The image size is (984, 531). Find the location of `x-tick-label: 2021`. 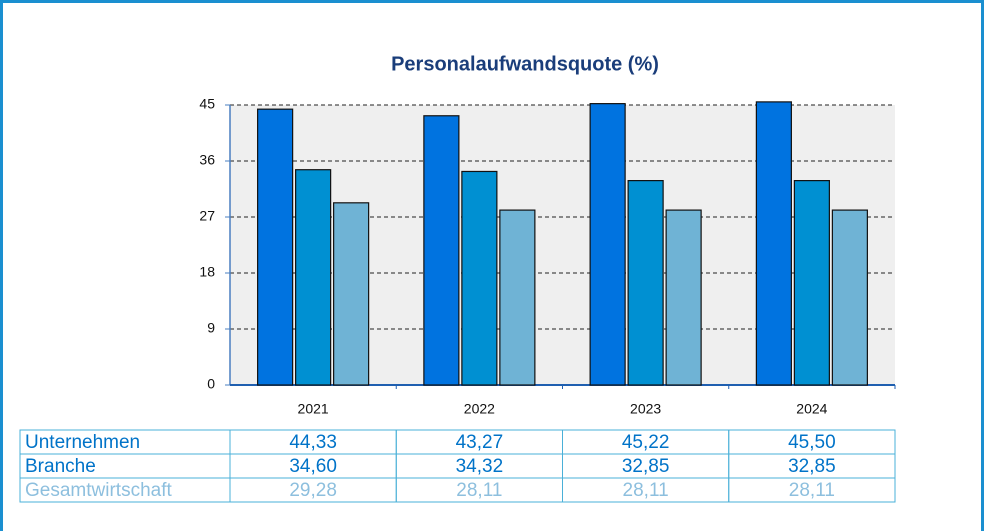

x-tick-label: 2021 is located at coordinates (313, 409).